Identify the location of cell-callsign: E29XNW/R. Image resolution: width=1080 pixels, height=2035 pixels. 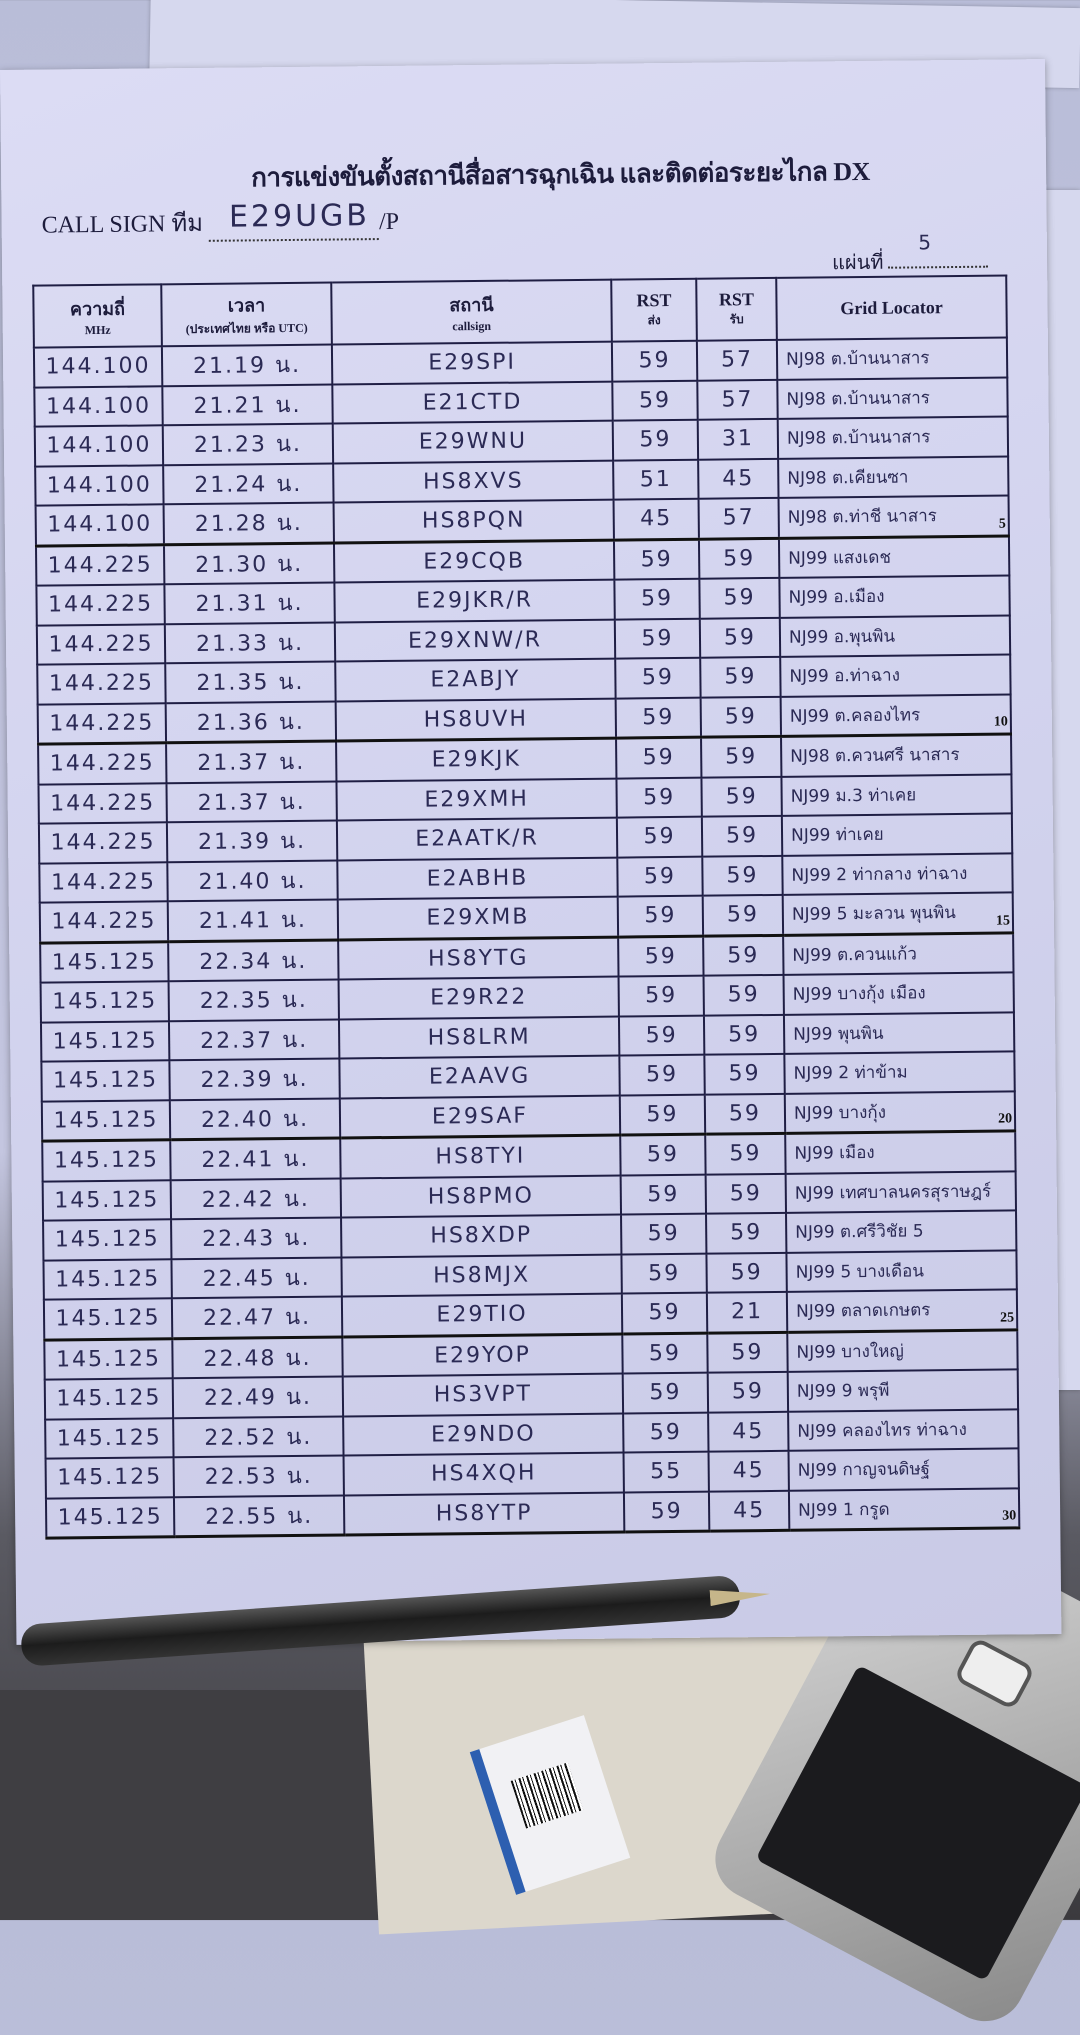
(475, 640).